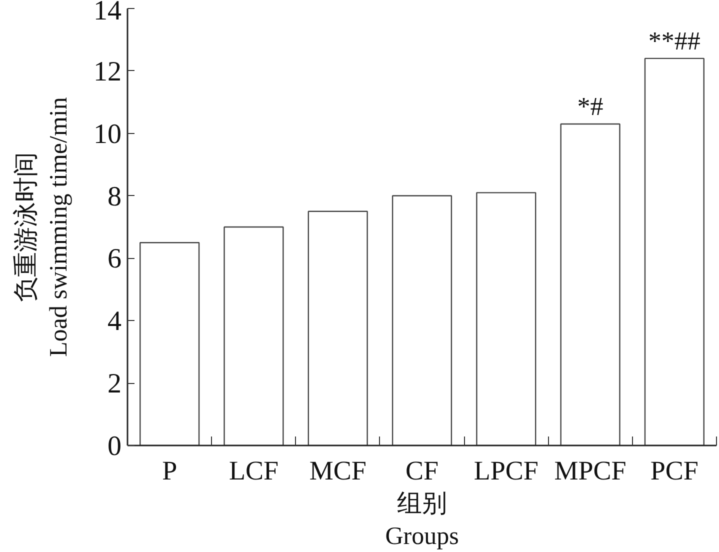  What do you see at coordinates (108, 134) in the screenshot?
I see `y-tick-label: 10` at bounding box center [108, 134].